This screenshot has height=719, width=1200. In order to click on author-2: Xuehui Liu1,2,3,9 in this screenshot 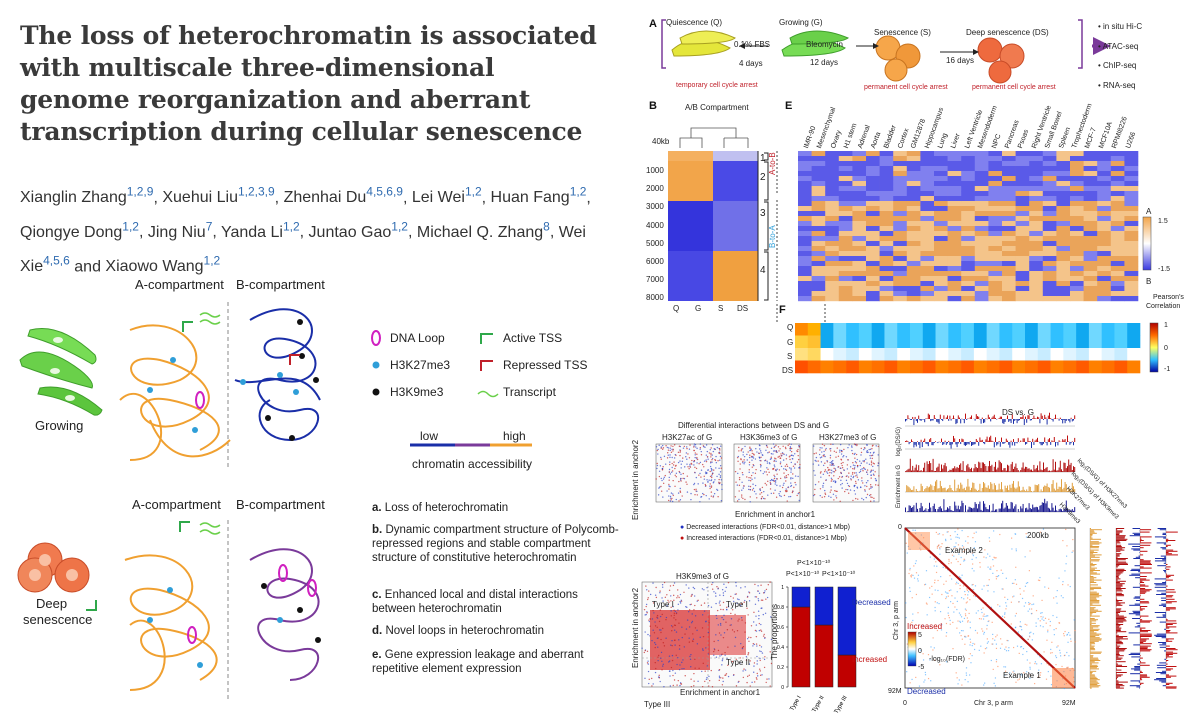, I will do `click(218, 195)`.